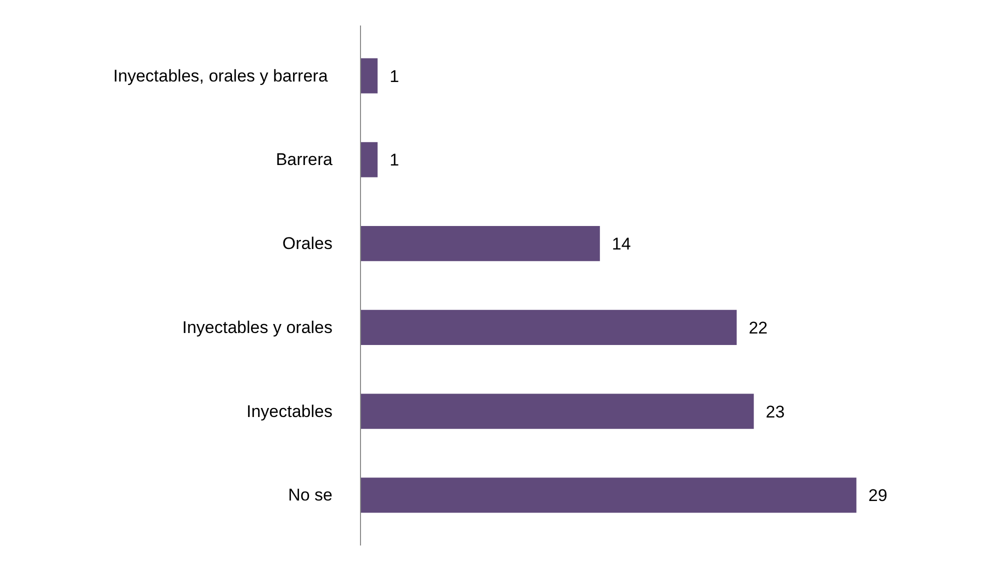 The width and height of the screenshot is (989, 580). What do you see at coordinates (289, 411) in the screenshot?
I see `y-tick-label: Inyectables` at bounding box center [289, 411].